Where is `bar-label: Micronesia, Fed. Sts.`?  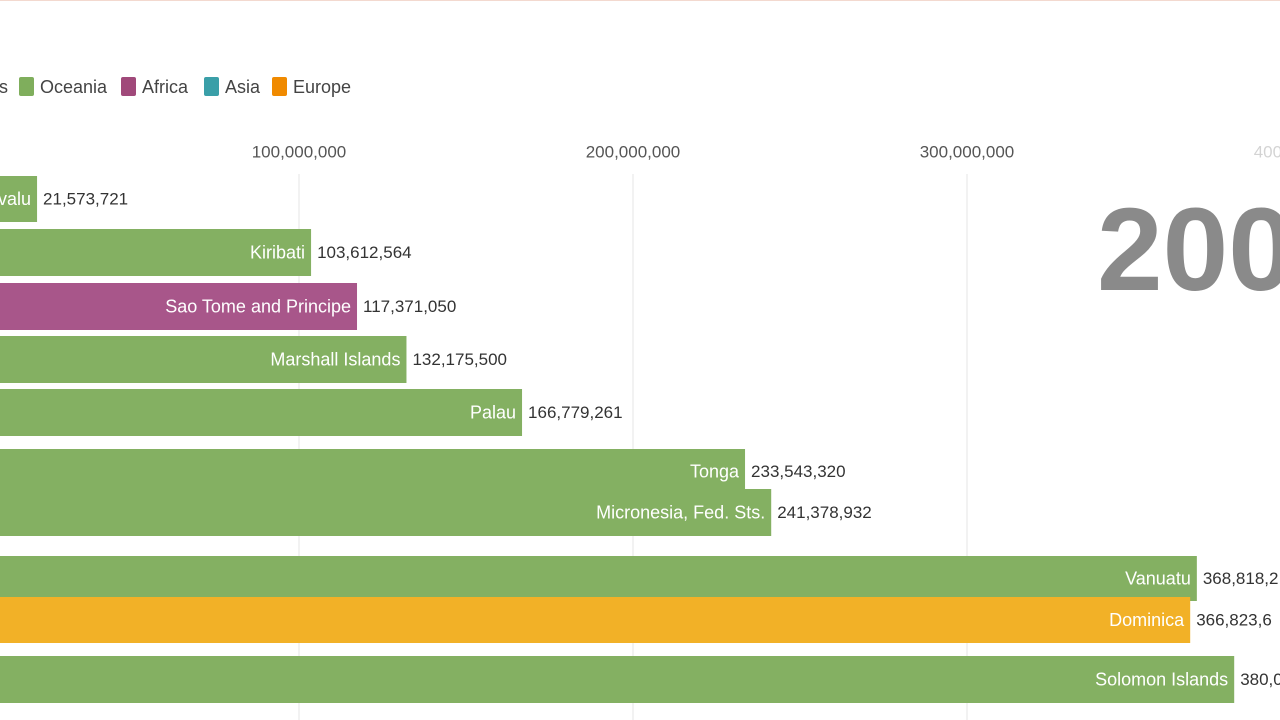
bar-label: Micronesia, Fed. Sts. is located at coordinates (680, 512).